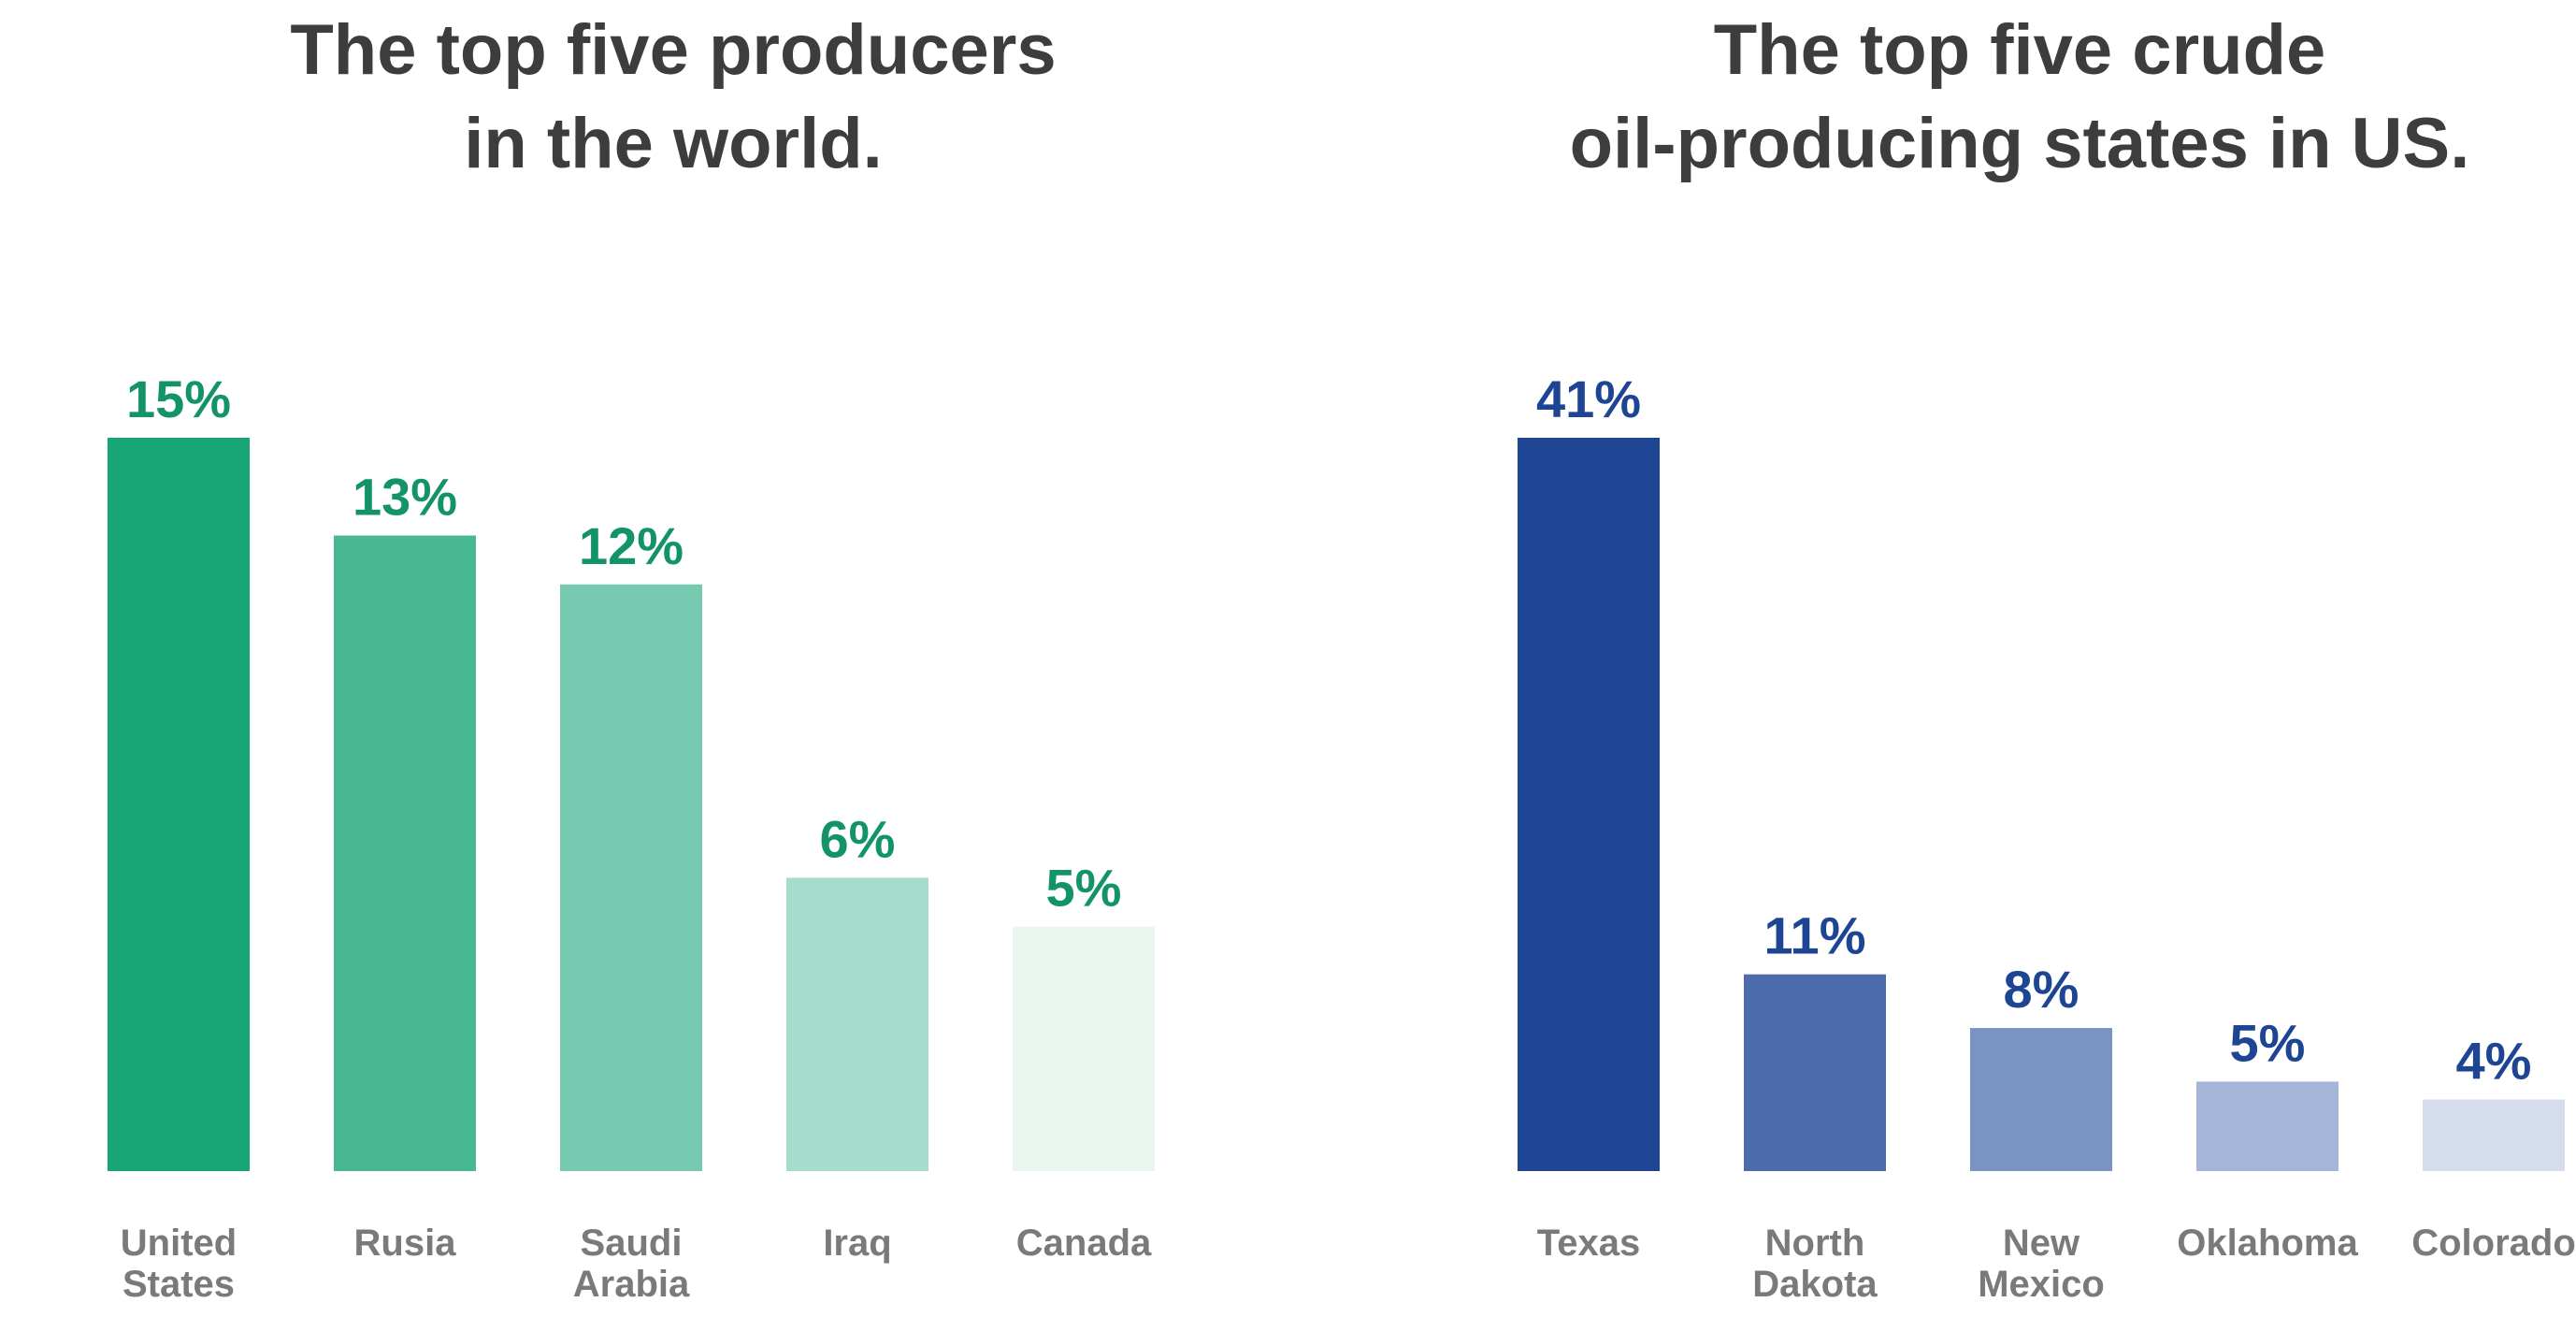 The width and height of the screenshot is (2576, 1317). What do you see at coordinates (405, 497) in the screenshot?
I see `bar-value-label: 13%` at bounding box center [405, 497].